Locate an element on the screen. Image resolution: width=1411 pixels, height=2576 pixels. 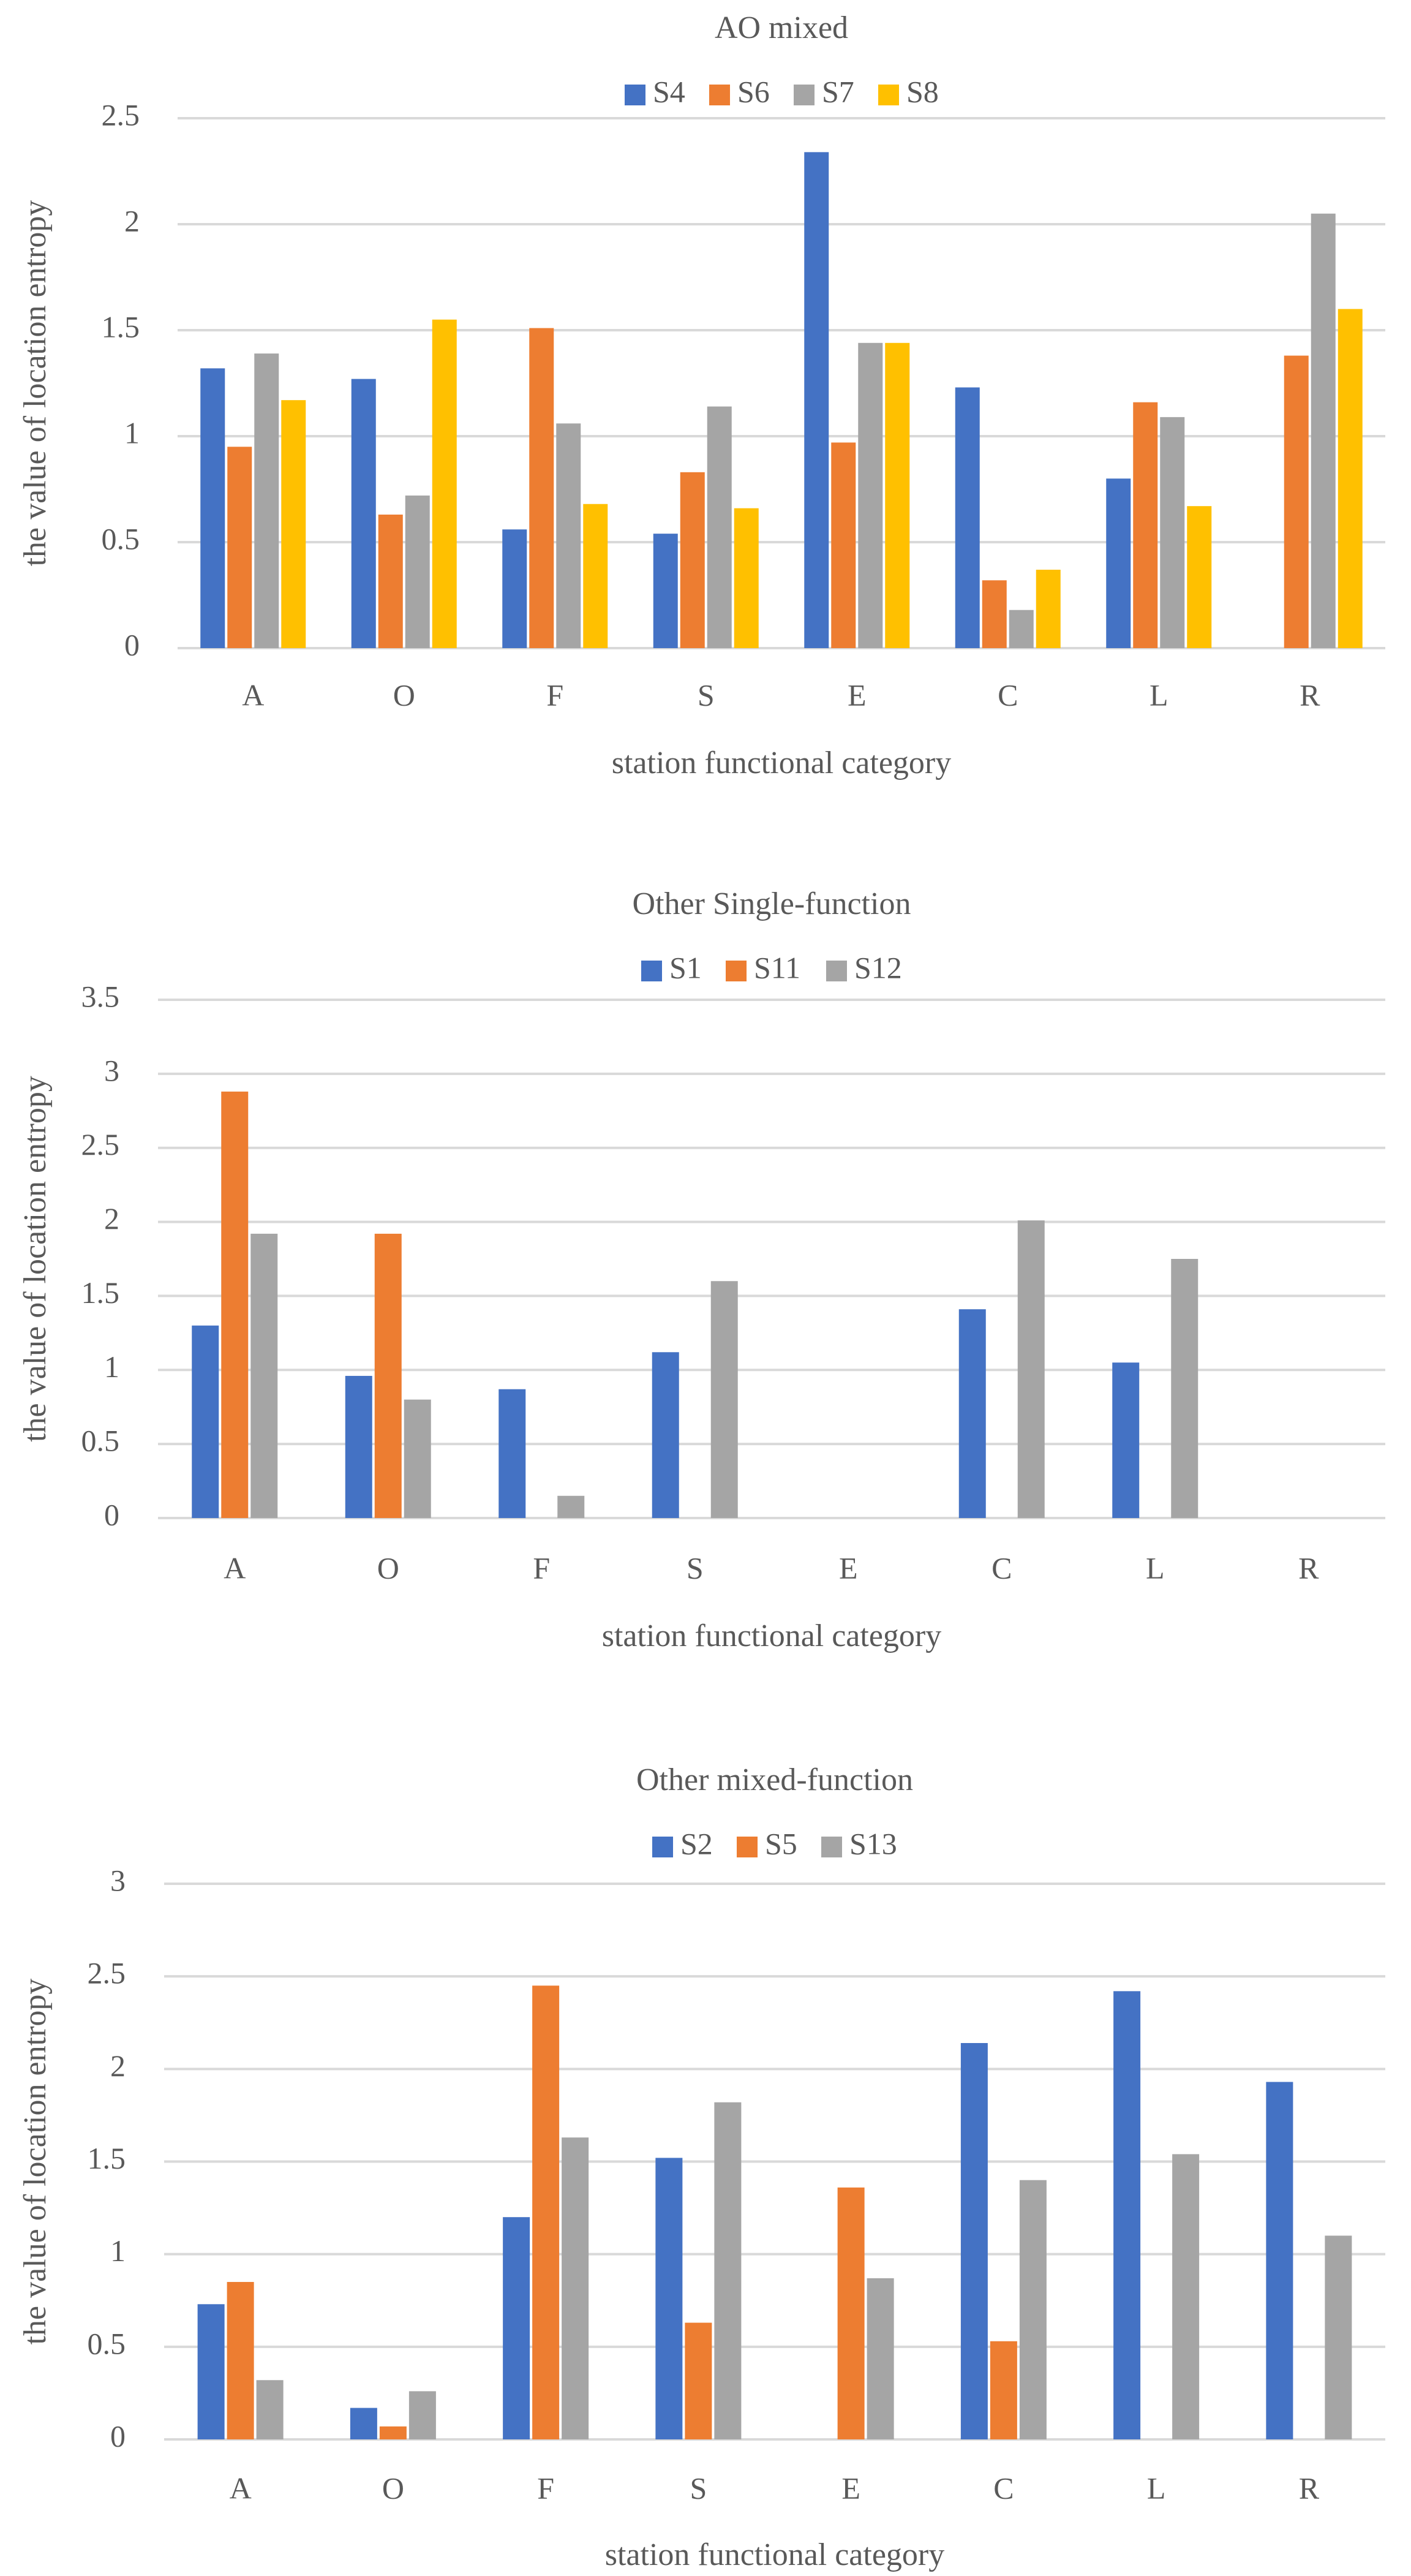
legend-item-s11: S11 is located at coordinates (763, 967).